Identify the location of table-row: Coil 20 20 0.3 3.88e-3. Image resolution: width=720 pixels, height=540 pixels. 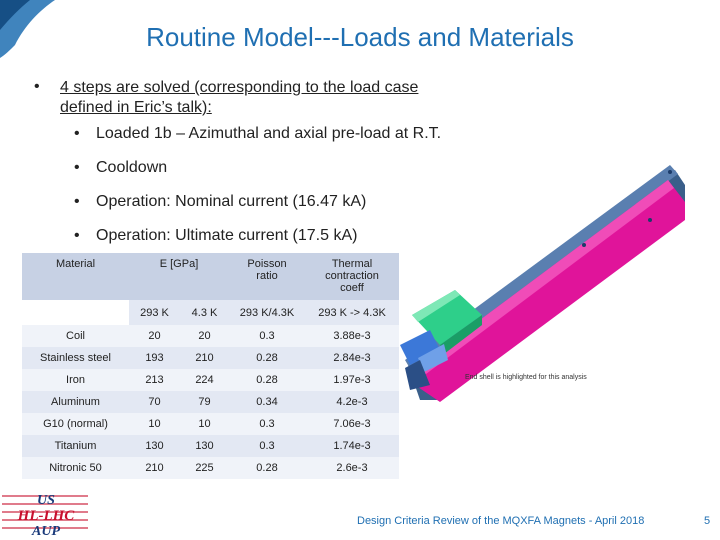
(210, 336).